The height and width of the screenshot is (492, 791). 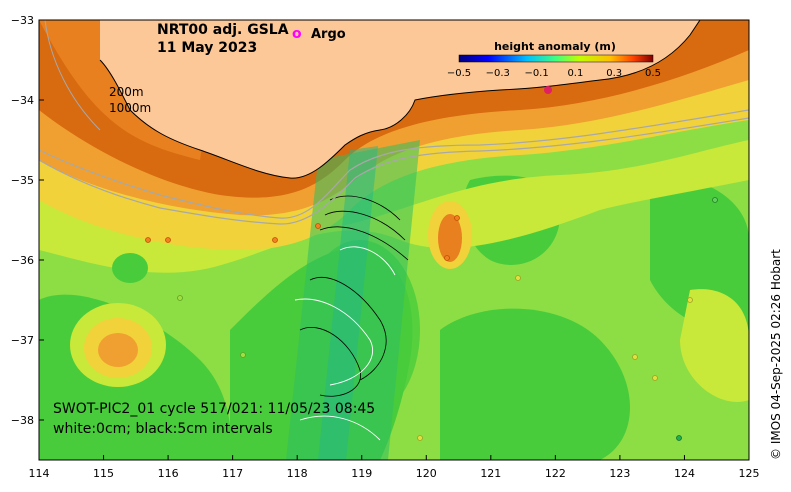 What do you see at coordinates (459, 73) in the screenshot?
I see `colorbar-tick-label: −0.5` at bounding box center [459, 73].